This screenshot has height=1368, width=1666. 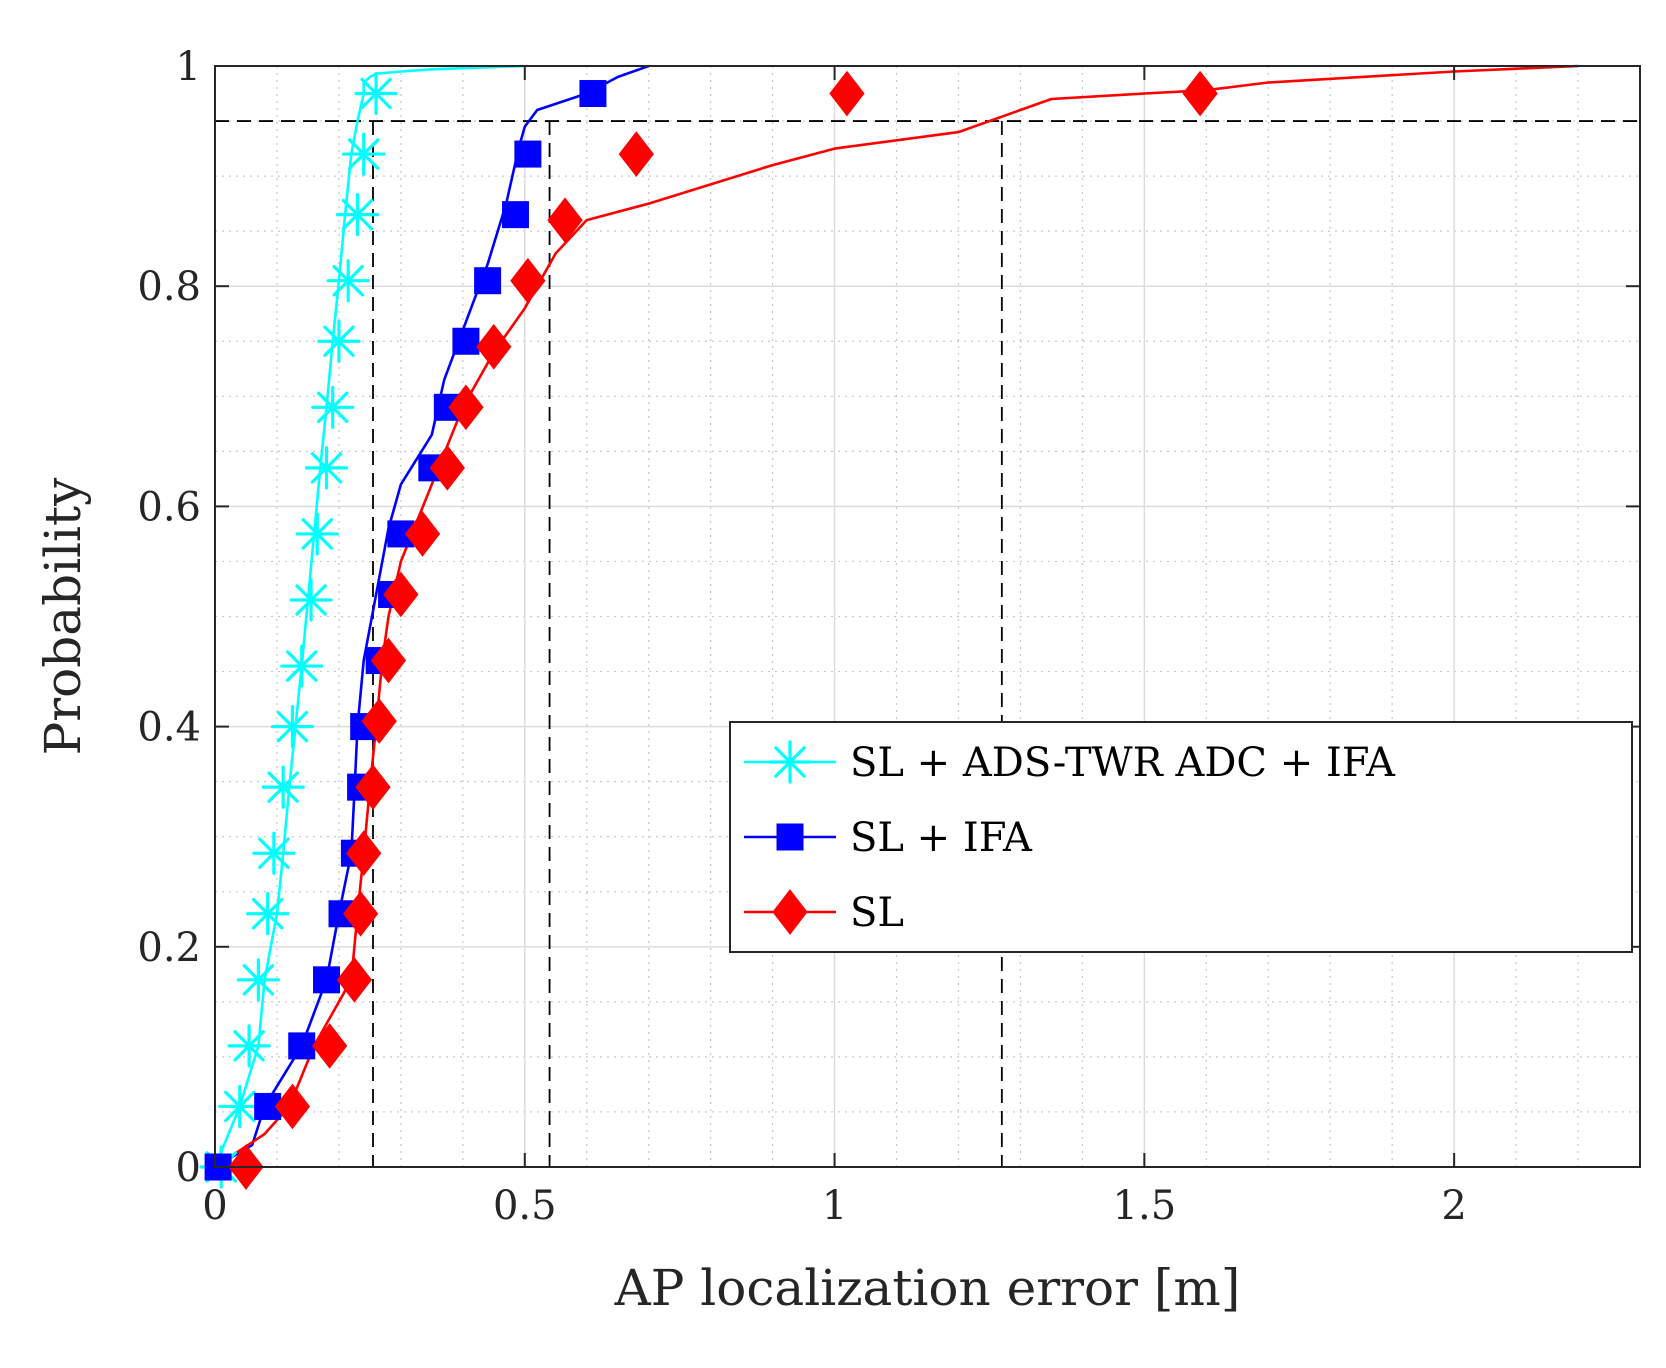 I want to click on y-tick-label: 1, so click(x=188, y=67).